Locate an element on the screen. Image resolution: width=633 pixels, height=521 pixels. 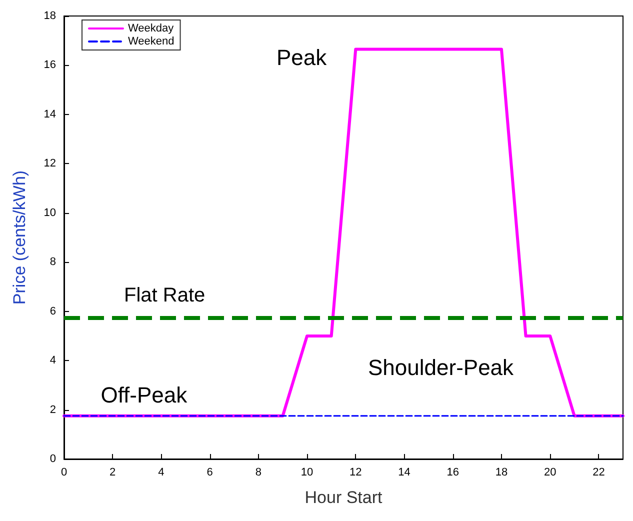
annotation: Peak is located at coordinates (302, 57).